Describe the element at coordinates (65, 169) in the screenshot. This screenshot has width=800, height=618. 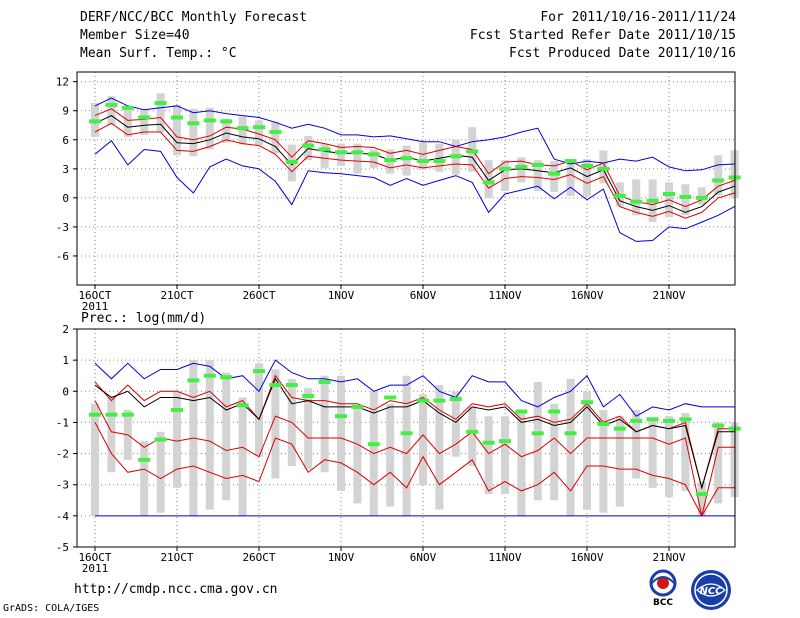
I see `panel1-ytick-label: 3` at that location.